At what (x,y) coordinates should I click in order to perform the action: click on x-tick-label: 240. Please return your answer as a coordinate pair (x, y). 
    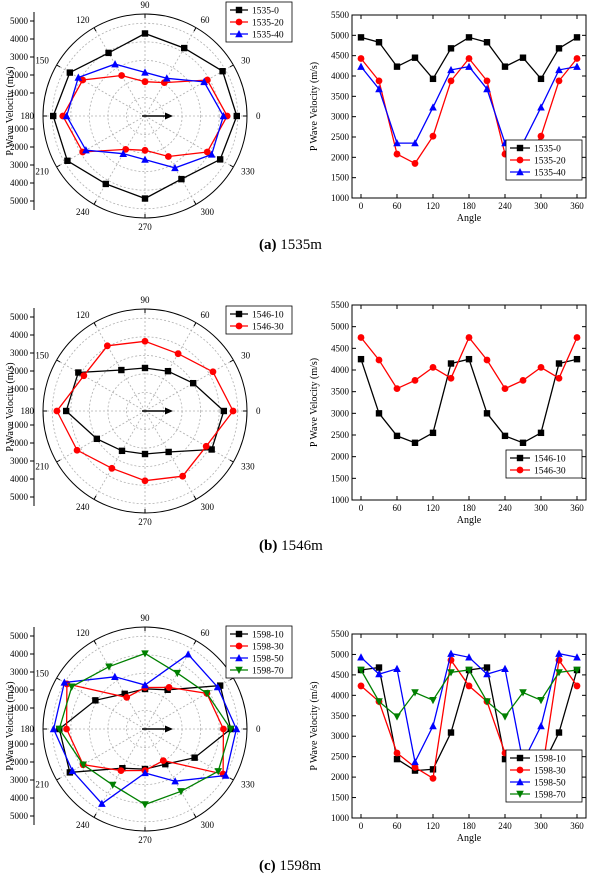
    Looking at the image, I should click on (505, 206).